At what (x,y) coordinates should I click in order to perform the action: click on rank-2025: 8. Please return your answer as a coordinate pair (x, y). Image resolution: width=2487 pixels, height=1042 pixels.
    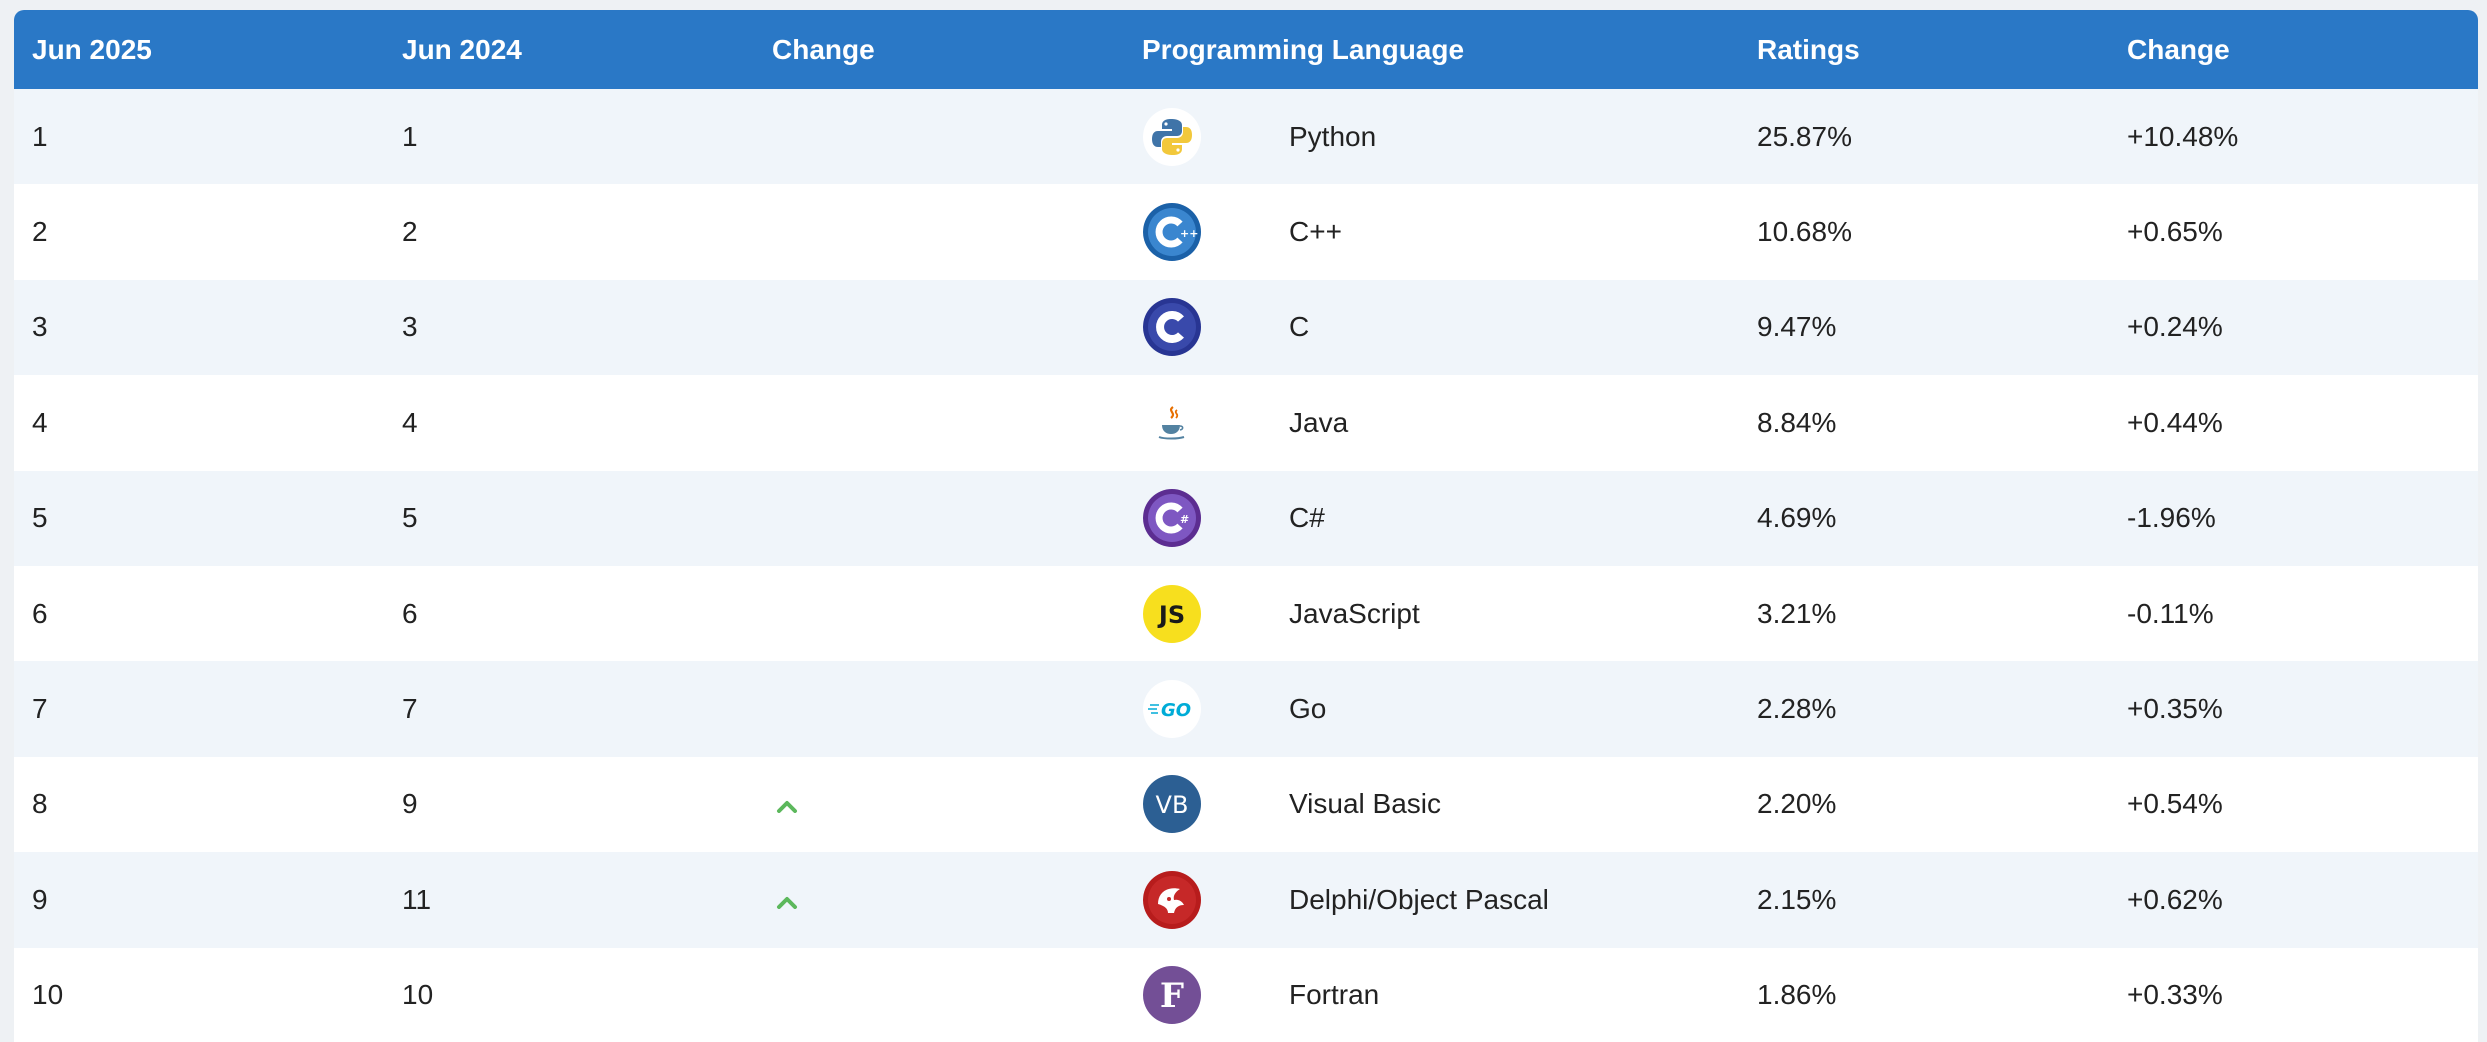
    Looking at the image, I should click on (40, 804).